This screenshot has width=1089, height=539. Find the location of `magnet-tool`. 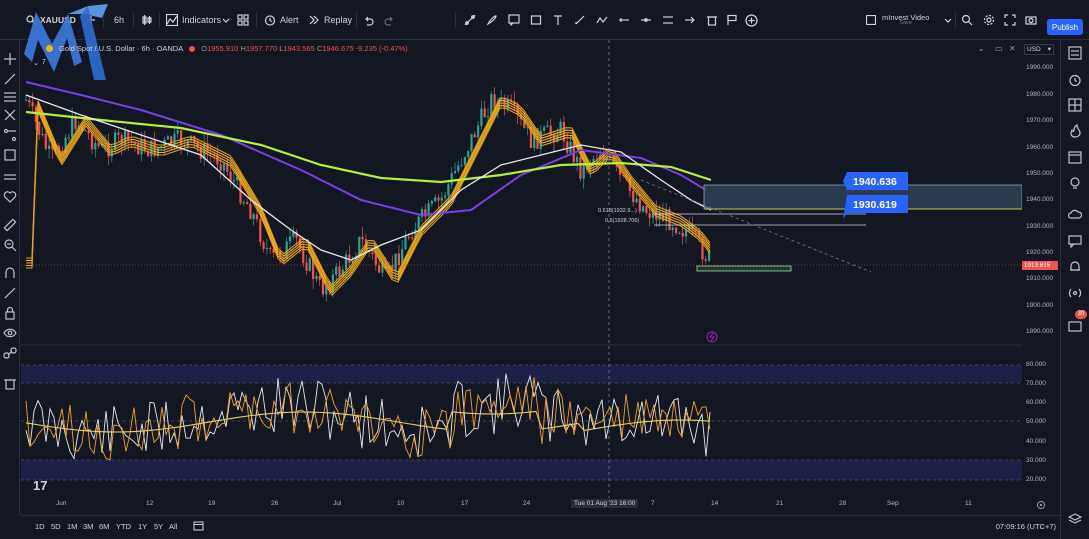

magnet-tool is located at coordinates (10, 273).